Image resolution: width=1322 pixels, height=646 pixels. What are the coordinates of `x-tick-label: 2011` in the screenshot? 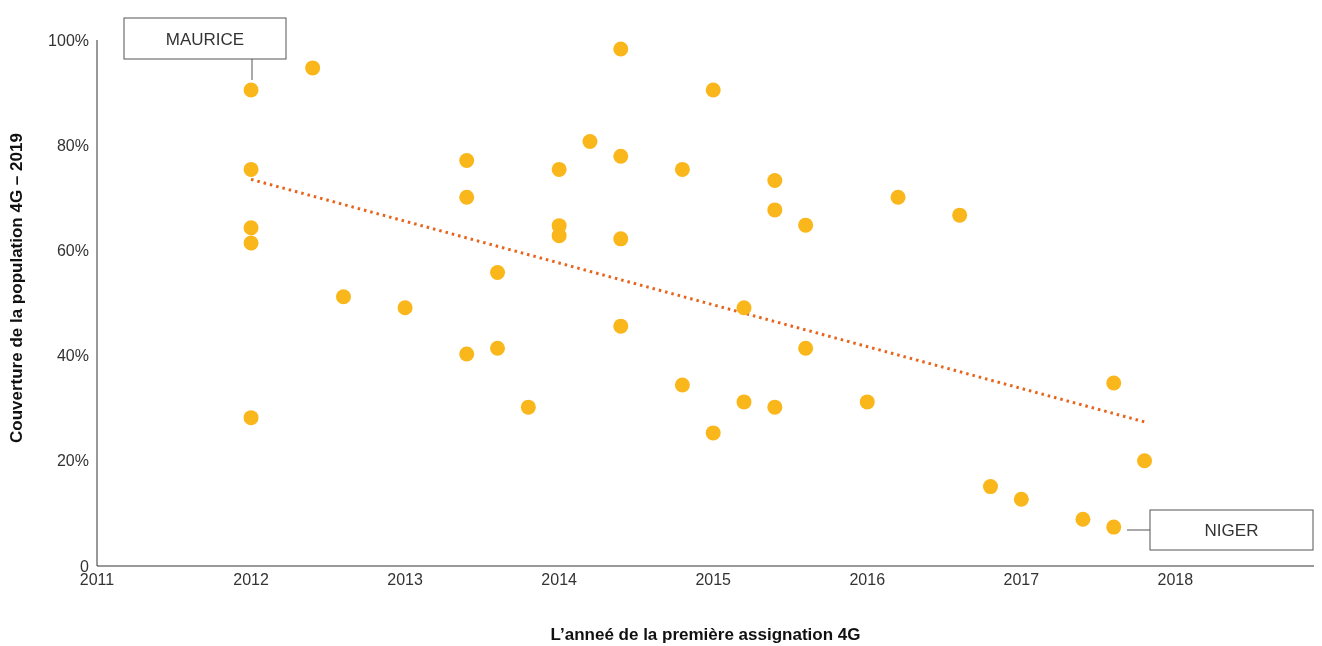 It's located at (97, 580).